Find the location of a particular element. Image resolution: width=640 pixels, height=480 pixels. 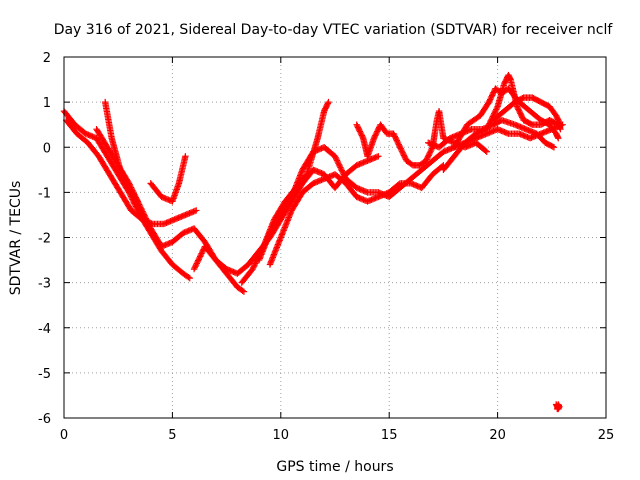

y-tick-label: -4 is located at coordinates (44, 329).